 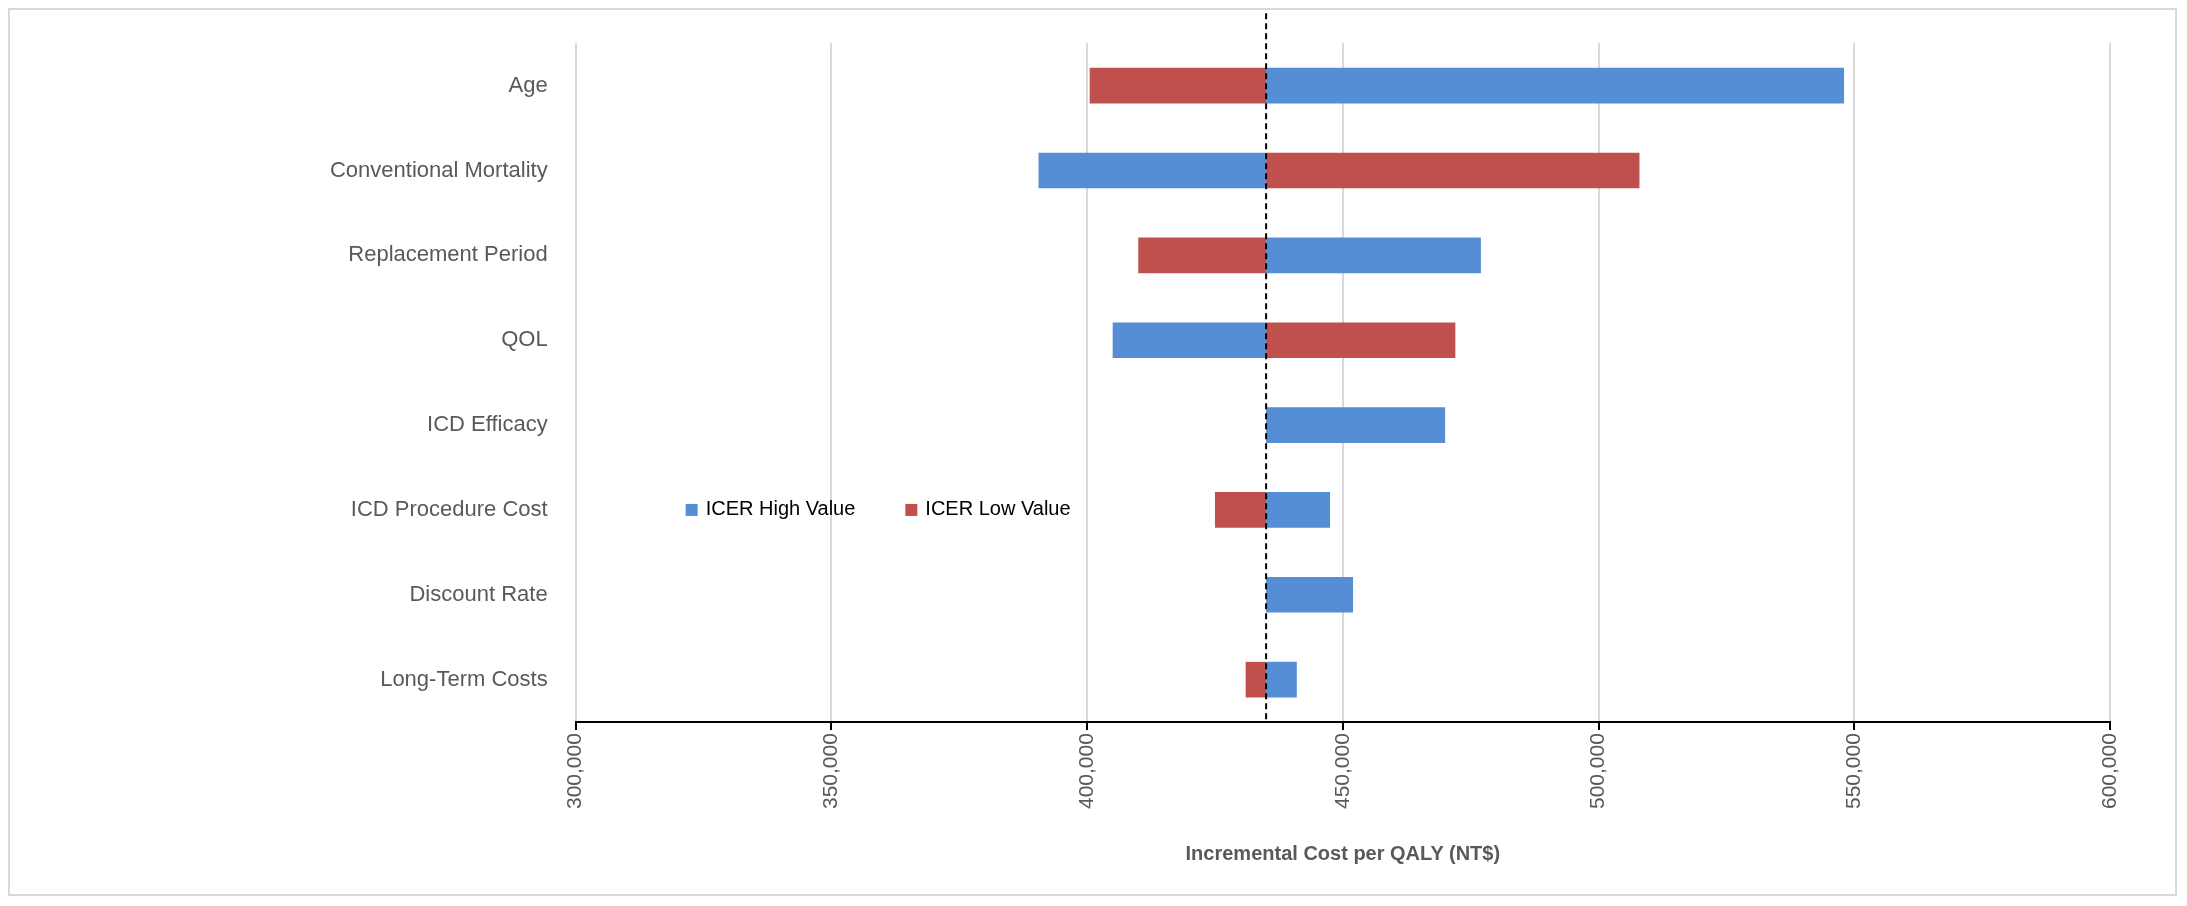 I want to click on y-tick-label: Replacement Period, so click(x=448, y=254).